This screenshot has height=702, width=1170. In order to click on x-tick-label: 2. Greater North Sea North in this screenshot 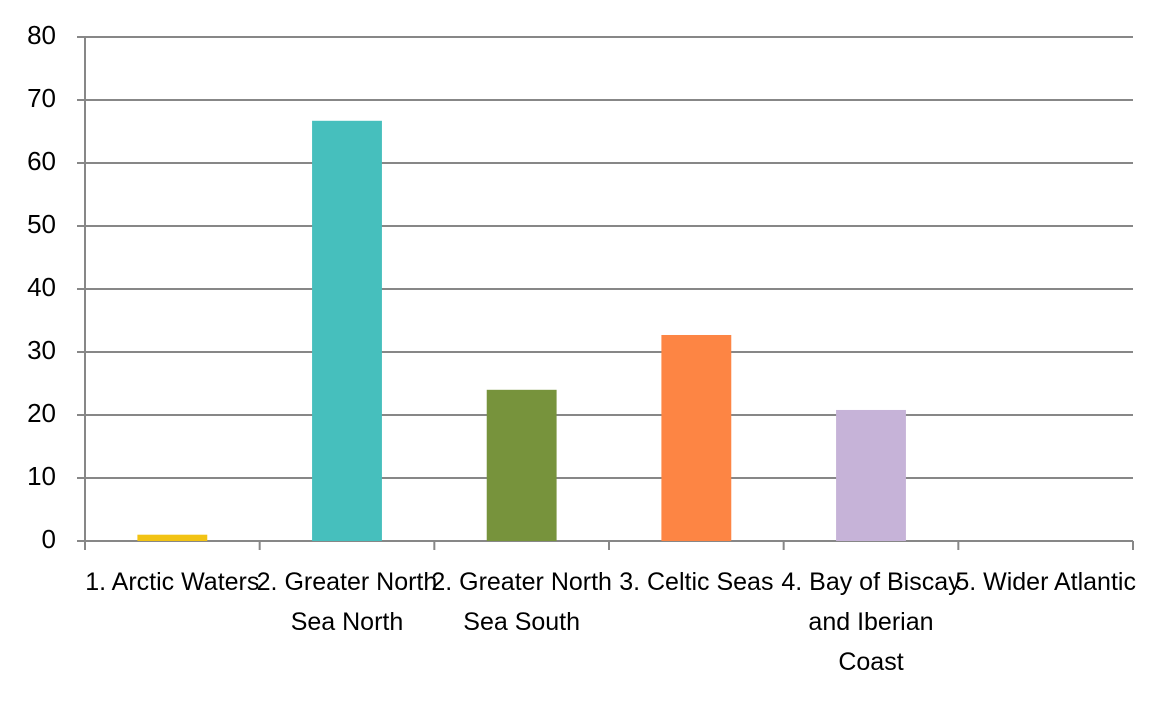, I will do `click(347, 602)`.